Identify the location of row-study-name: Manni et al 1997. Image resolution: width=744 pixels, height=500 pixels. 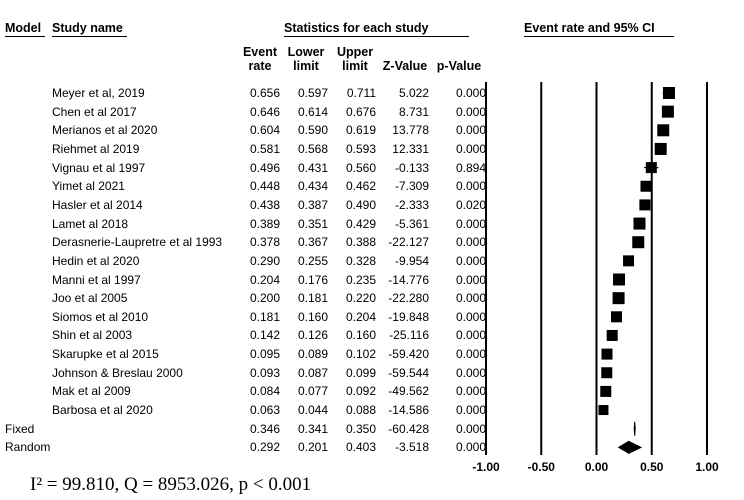
(96, 279).